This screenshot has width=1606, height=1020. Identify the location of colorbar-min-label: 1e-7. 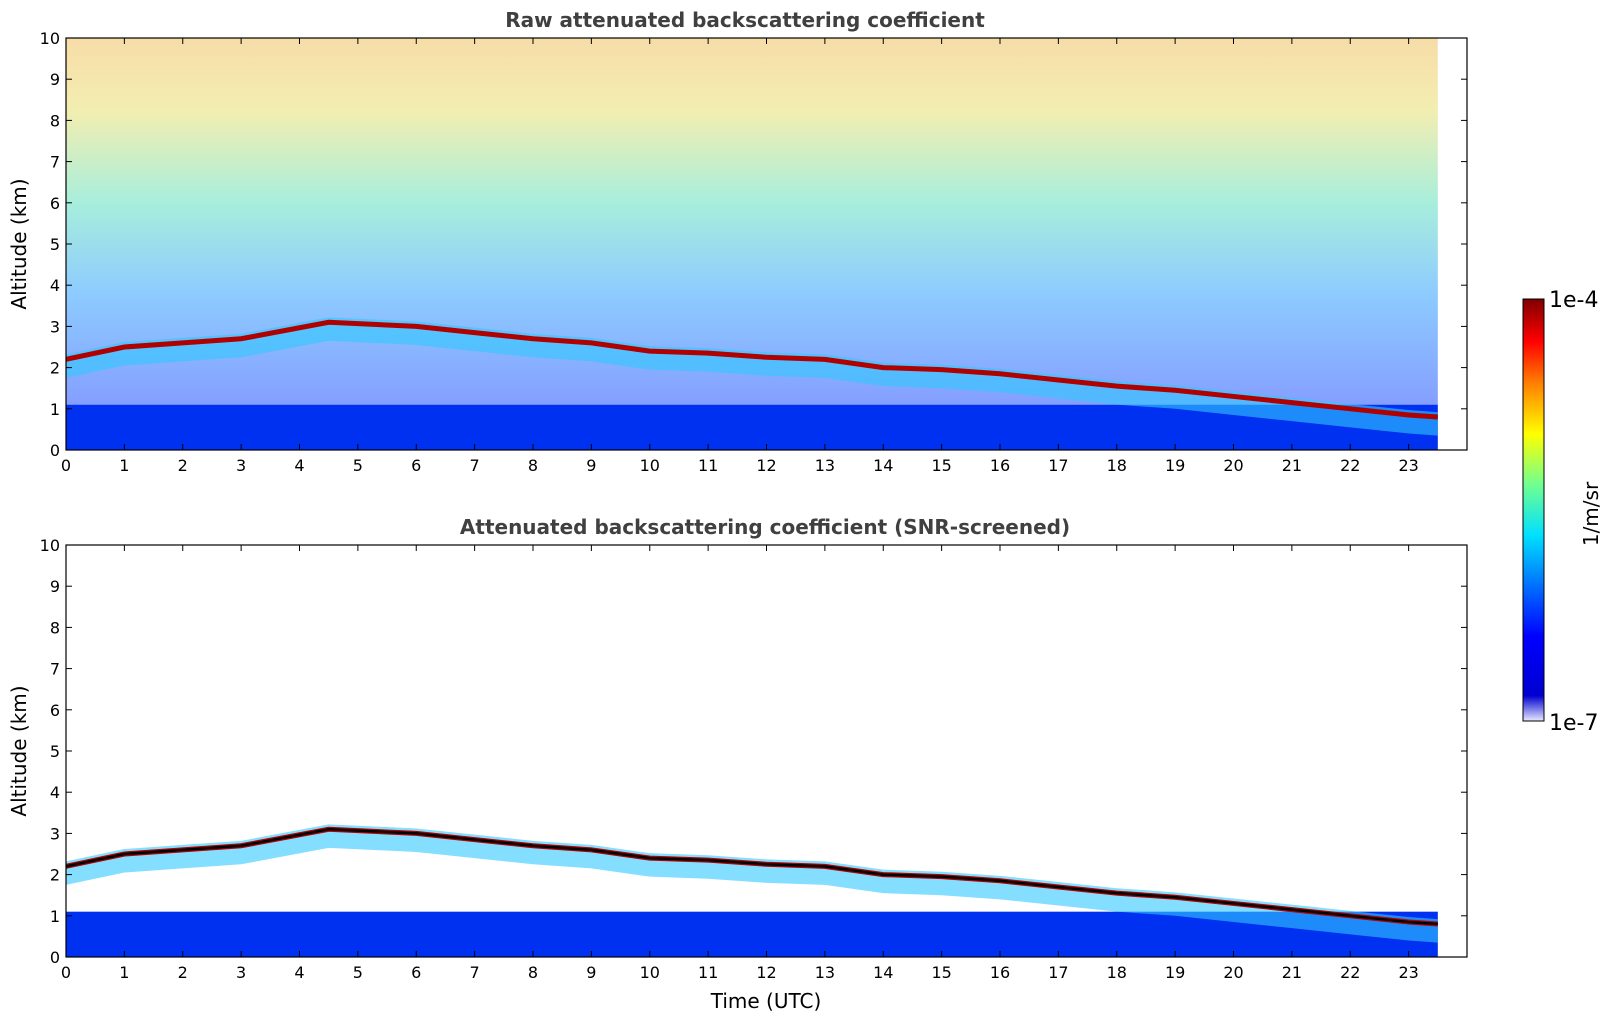
(1573, 723).